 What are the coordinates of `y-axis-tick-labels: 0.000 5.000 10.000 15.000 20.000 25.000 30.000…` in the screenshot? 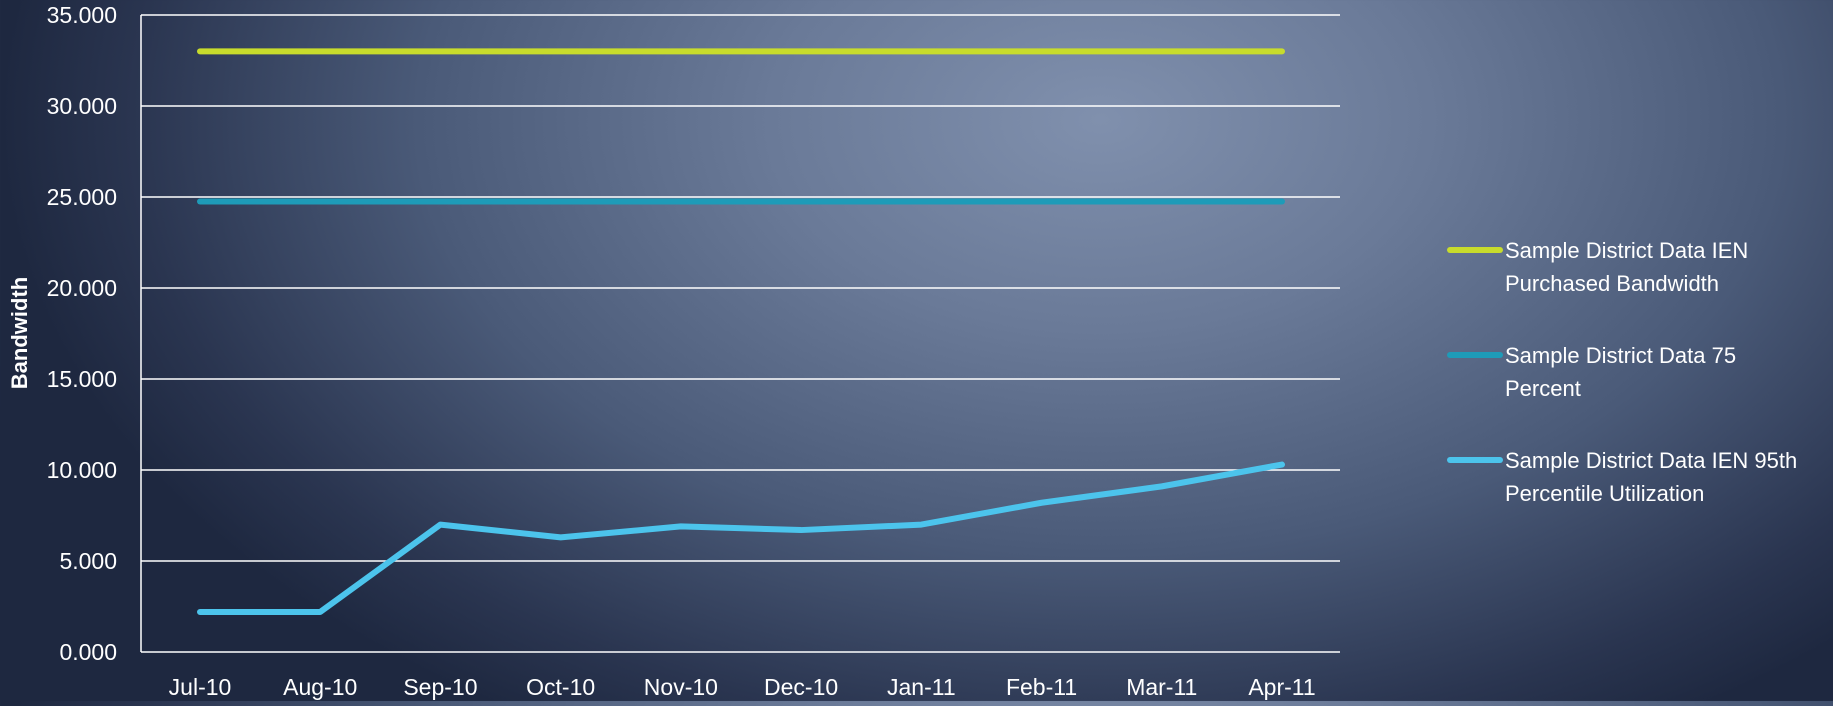 It's located at (82, 333).